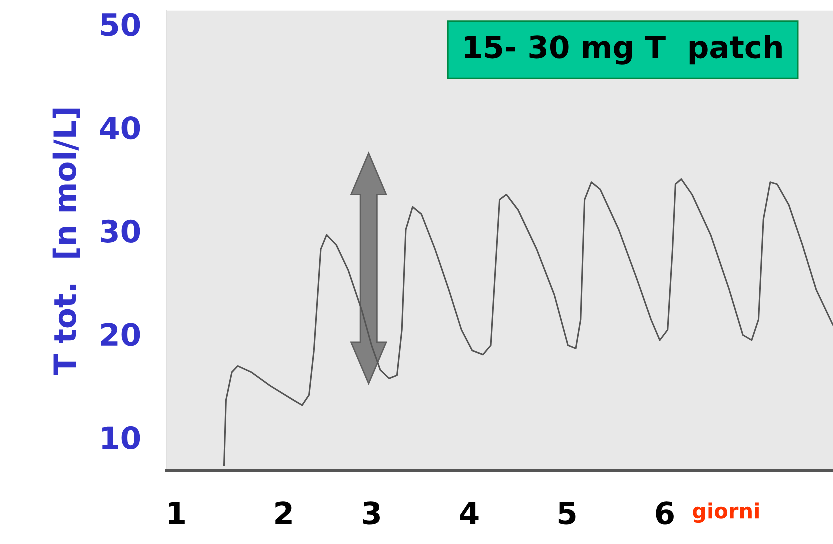 The height and width of the screenshot is (544, 833). I want to click on x-tick-label: 2, so click(284, 513).